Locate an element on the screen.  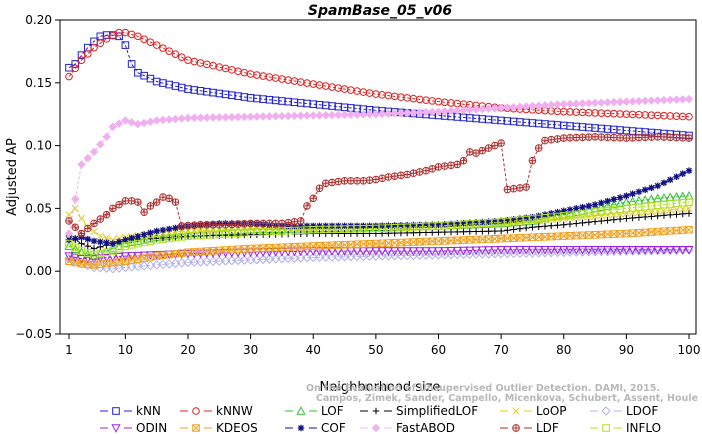
legend-label: ODIN is located at coordinates (151, 427).